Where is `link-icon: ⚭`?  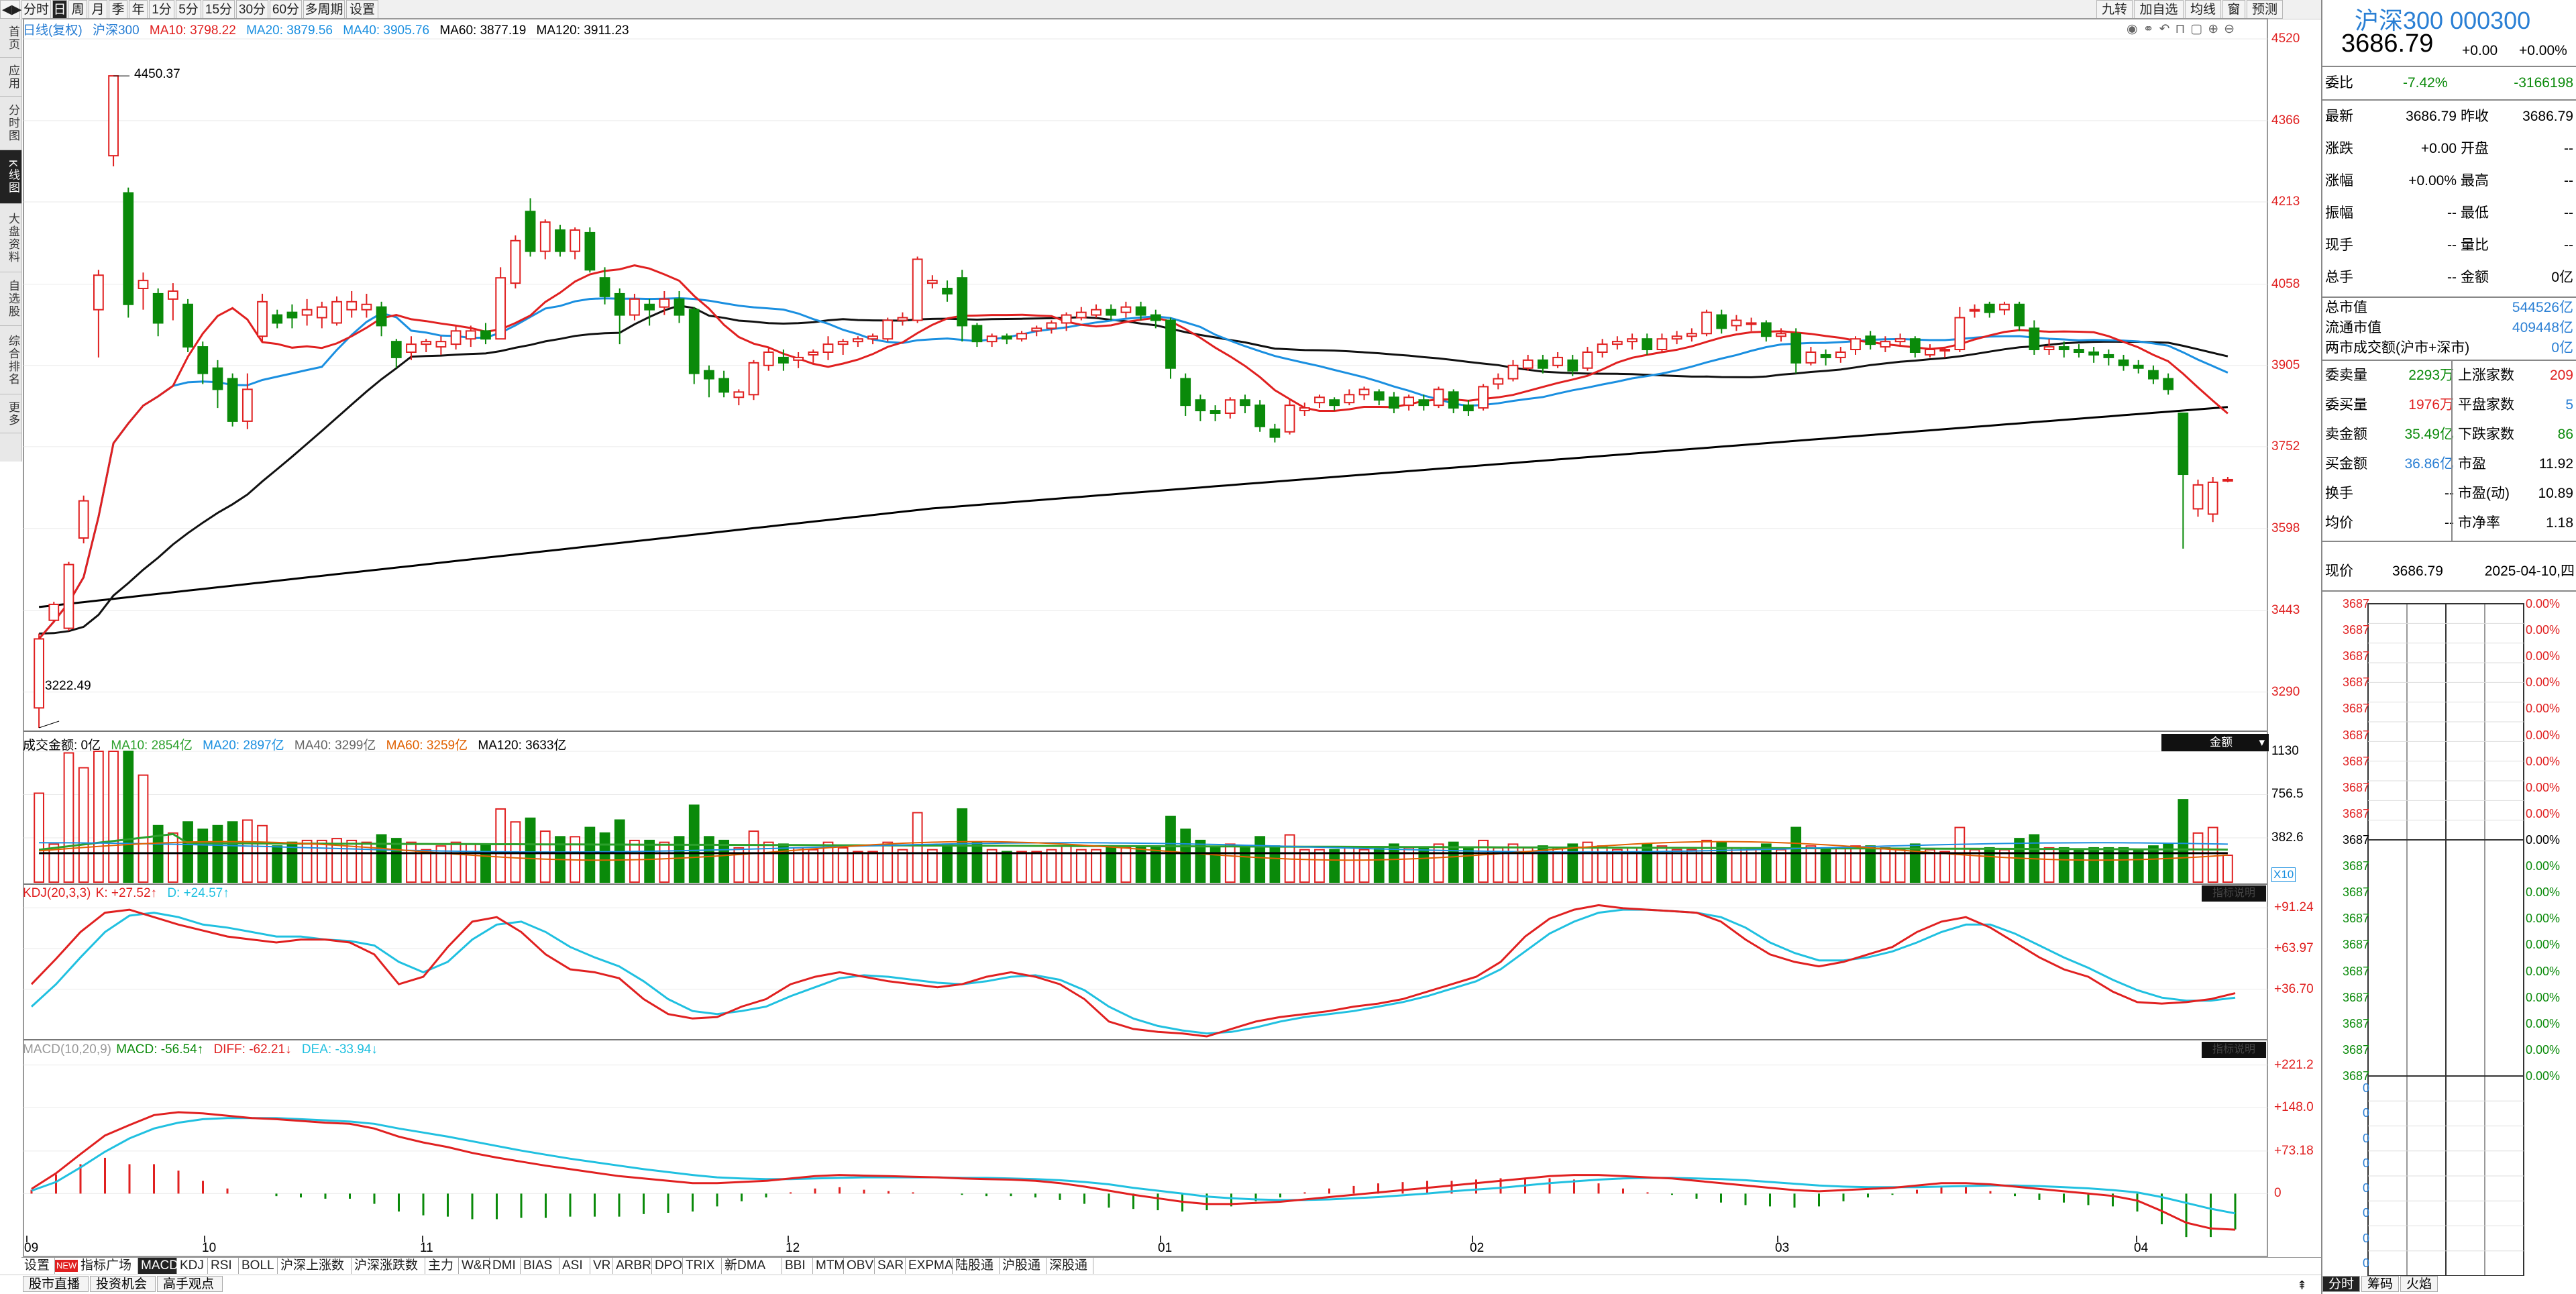
link-icon: ⚭ is located at coordinates (2151, 29).